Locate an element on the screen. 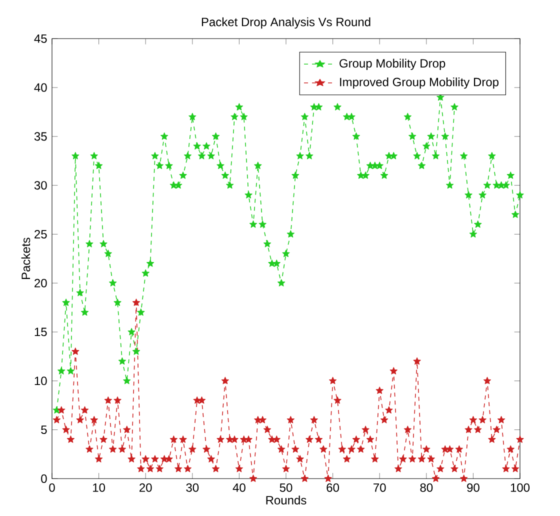 This screenshot has width=560, height=516. y-tick-label: 5 is located at coordinates (44, 430).